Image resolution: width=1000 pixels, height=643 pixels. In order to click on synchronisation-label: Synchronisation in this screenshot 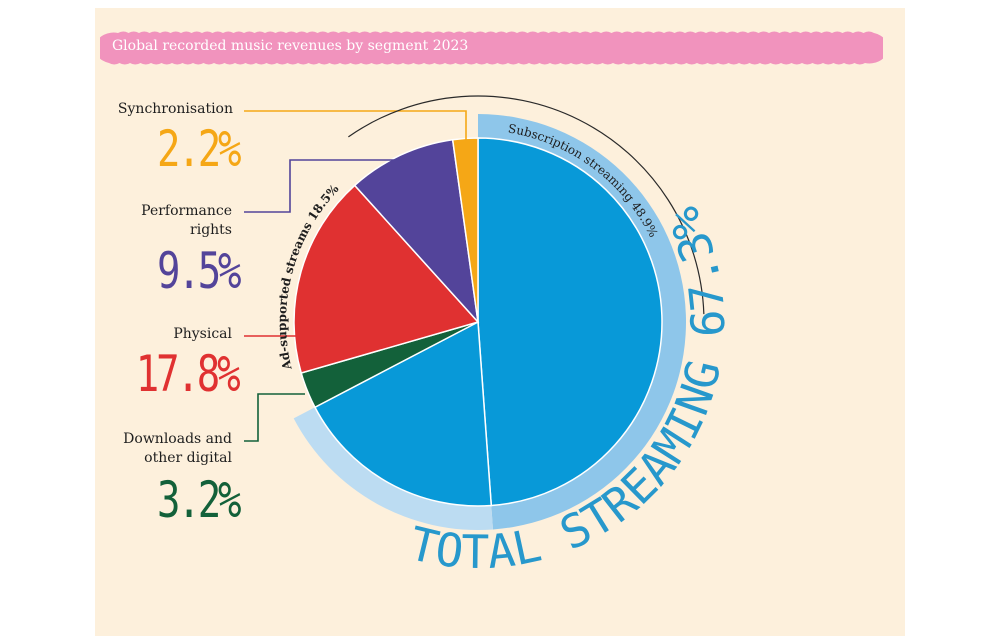, I will do `click(175, 109)`.